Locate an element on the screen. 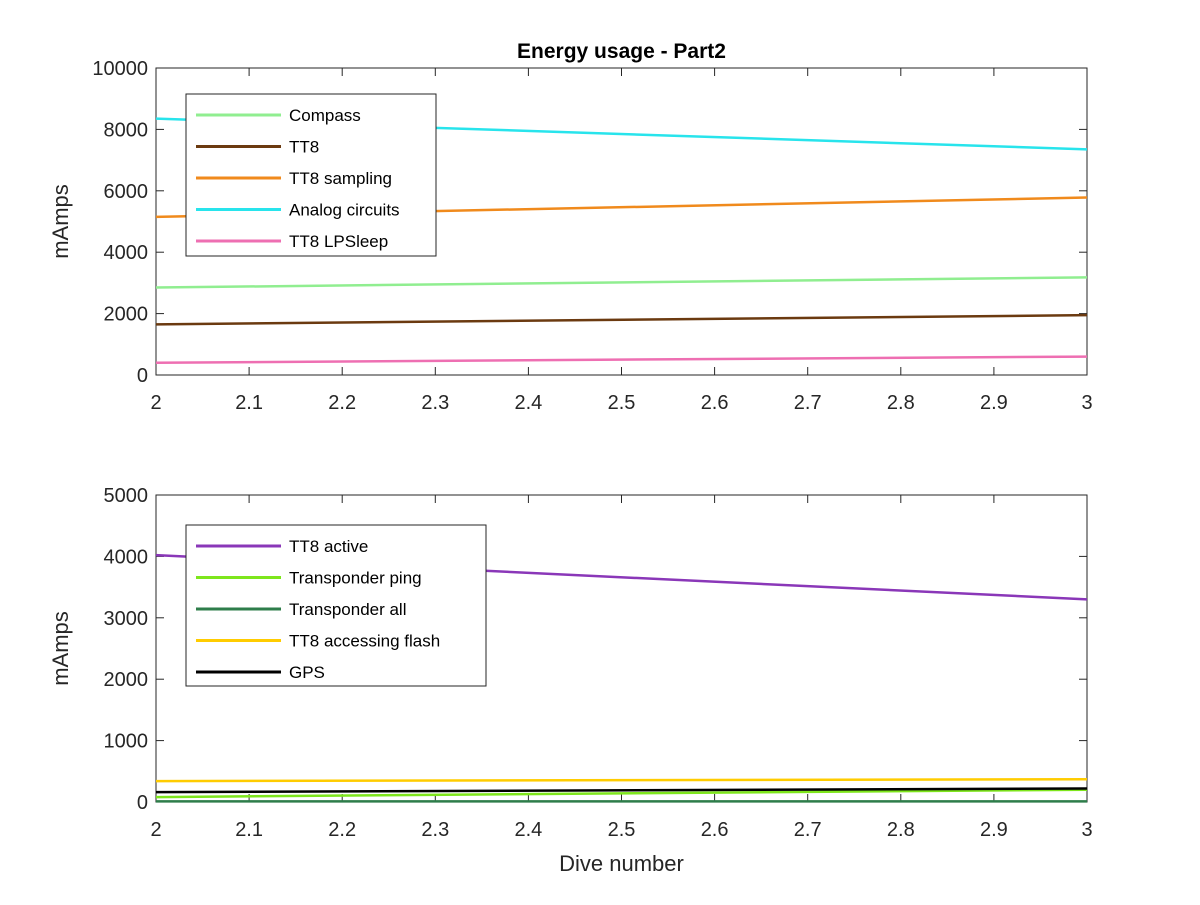 This screenshot has height=905, width=1200. x-axis-label: Dive number is located at coordinates (621, 863).